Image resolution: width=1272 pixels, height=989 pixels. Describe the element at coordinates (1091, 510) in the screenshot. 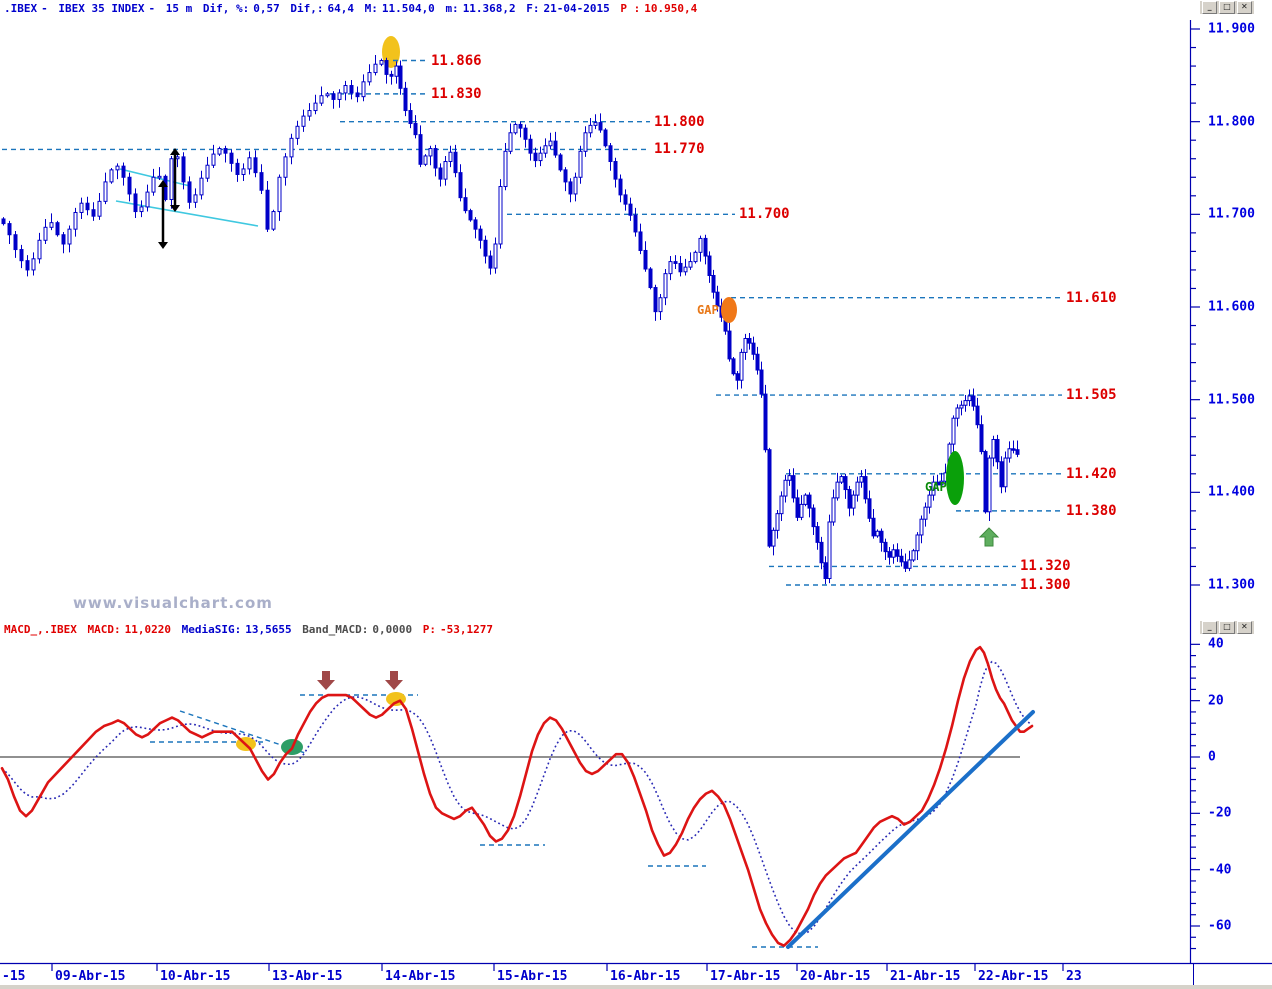

I see `price-level-label: 11.380` at that location.